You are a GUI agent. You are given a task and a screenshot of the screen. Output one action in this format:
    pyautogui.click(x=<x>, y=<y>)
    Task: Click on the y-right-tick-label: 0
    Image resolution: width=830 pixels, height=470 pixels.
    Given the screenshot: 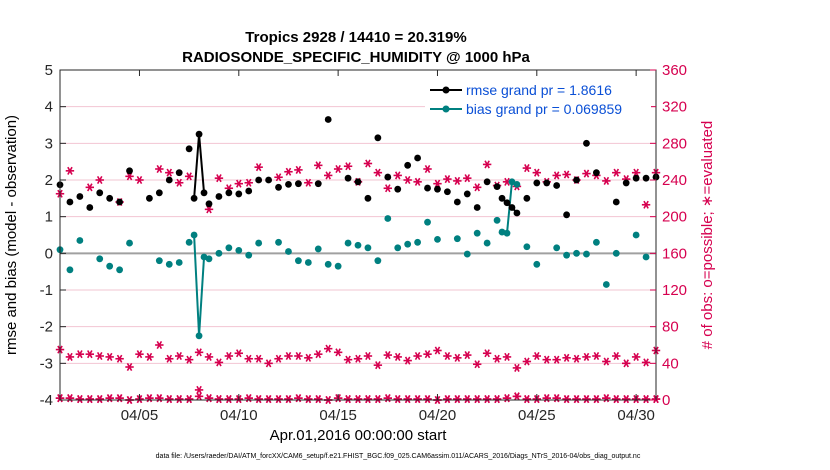 What is the action you would take?
    pyautogui.click(x=666, y=400)
    